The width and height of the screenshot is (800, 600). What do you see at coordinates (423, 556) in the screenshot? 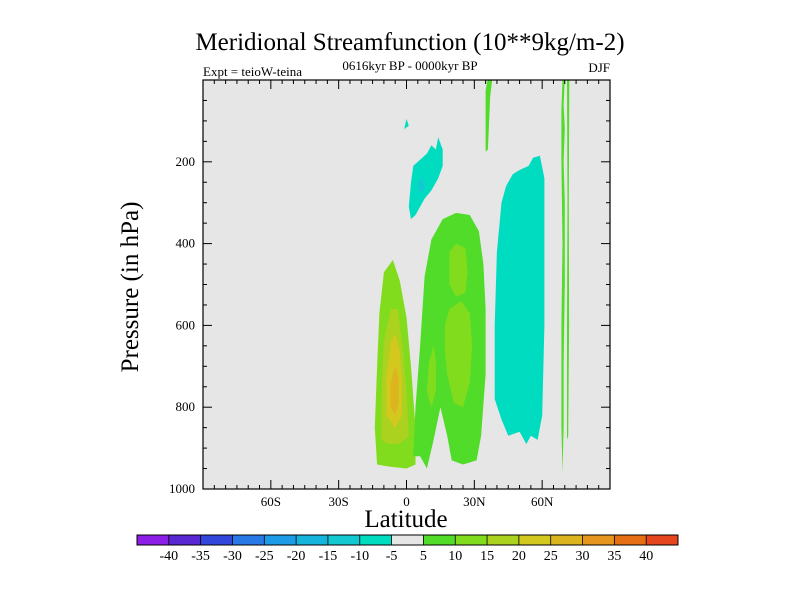
I see `colorbar-label: 5` at bounding box center [423, 556].